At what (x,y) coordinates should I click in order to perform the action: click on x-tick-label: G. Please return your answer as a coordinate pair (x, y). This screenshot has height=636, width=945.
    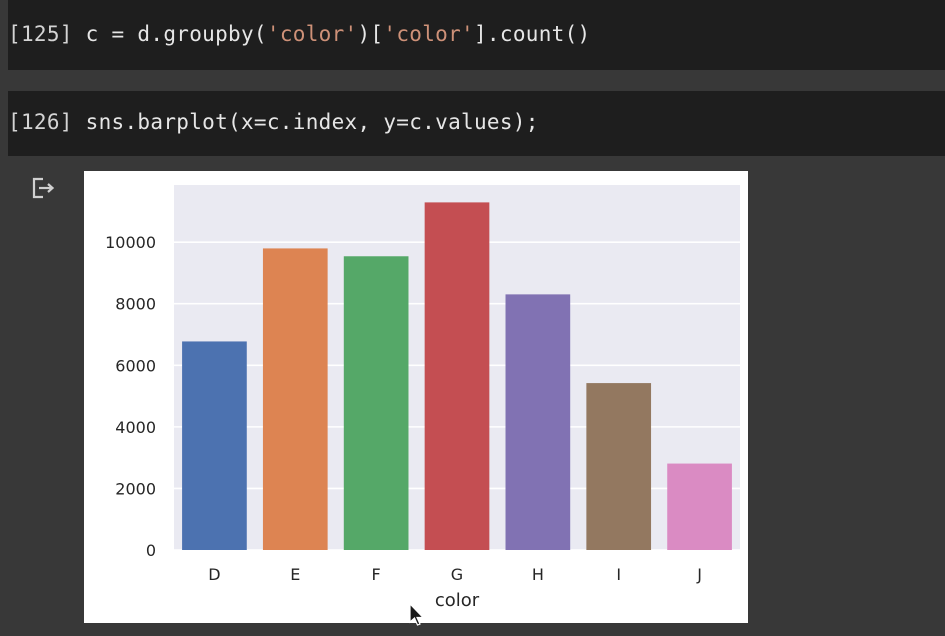
    Looking at the image, I should click on (457, 574).